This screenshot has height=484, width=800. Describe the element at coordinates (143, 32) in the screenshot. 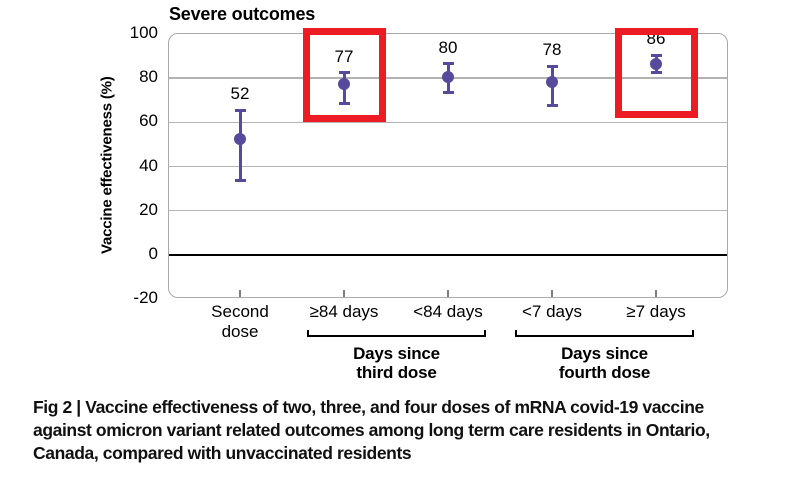

I see `y-tick-label: 100` at that location.